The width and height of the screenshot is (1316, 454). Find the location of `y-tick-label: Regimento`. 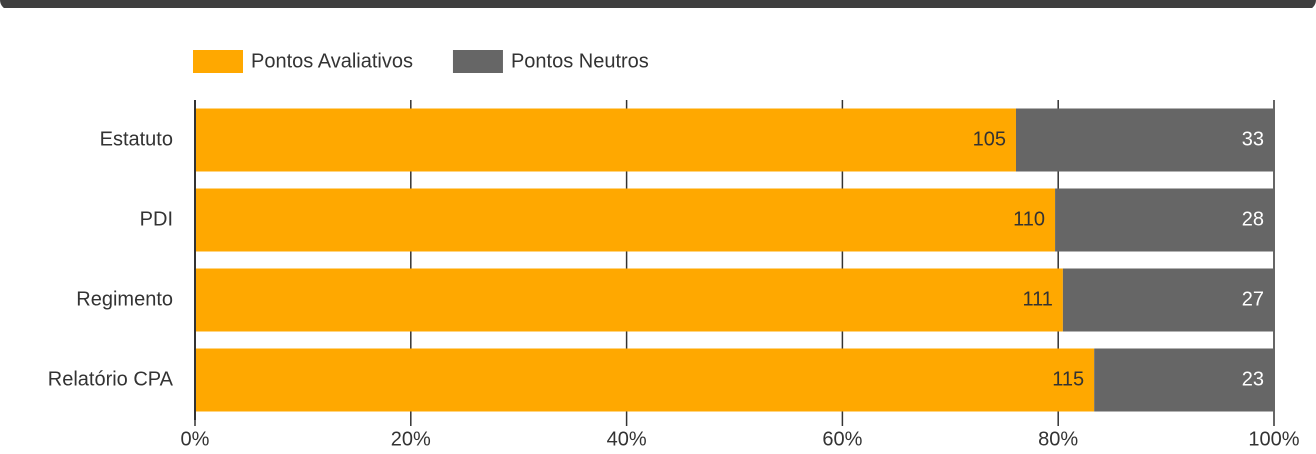

y-tick-label: Regimento is located at coordinates (124, 299).